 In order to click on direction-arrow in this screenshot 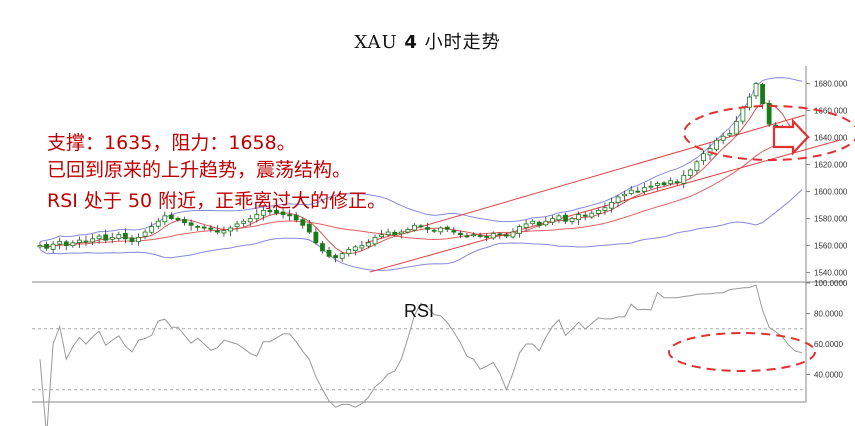, I will do `click(791, 137)`.